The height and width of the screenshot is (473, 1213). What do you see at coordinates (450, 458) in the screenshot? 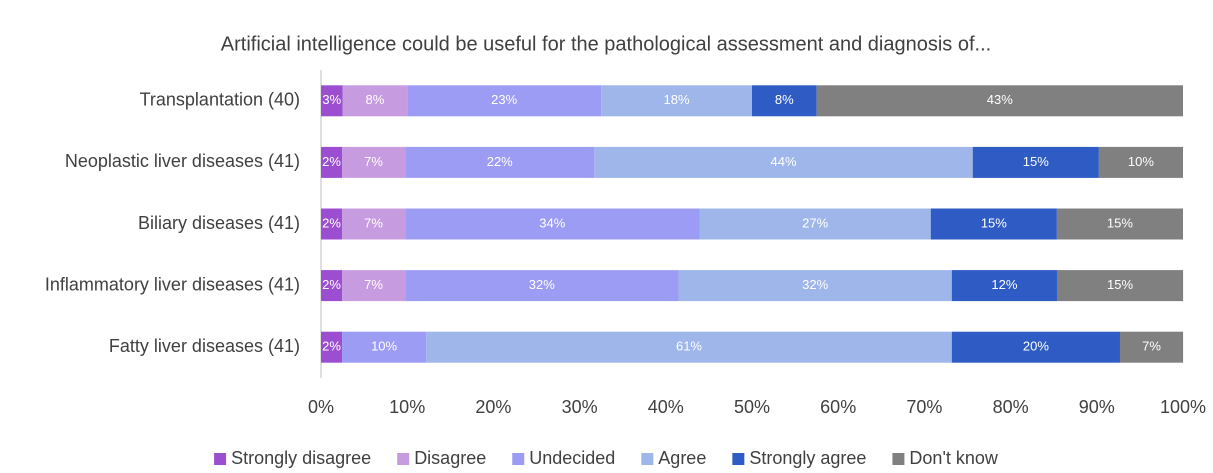
I see `legend-label: Disagree` at bounding box center [450, 458].